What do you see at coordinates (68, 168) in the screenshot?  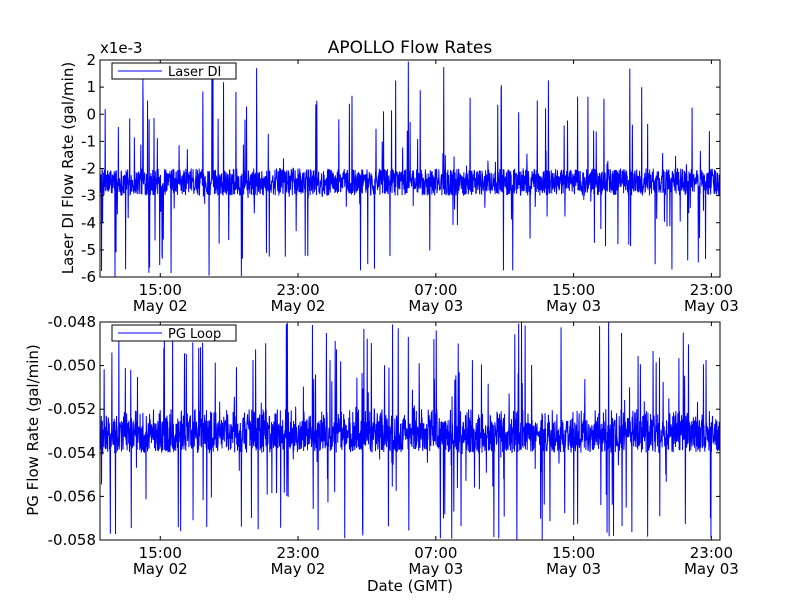 I see `y-axis-label-laser-di: Laser DI Flow Rate (gal/min)` at bounding box center [68, 168].